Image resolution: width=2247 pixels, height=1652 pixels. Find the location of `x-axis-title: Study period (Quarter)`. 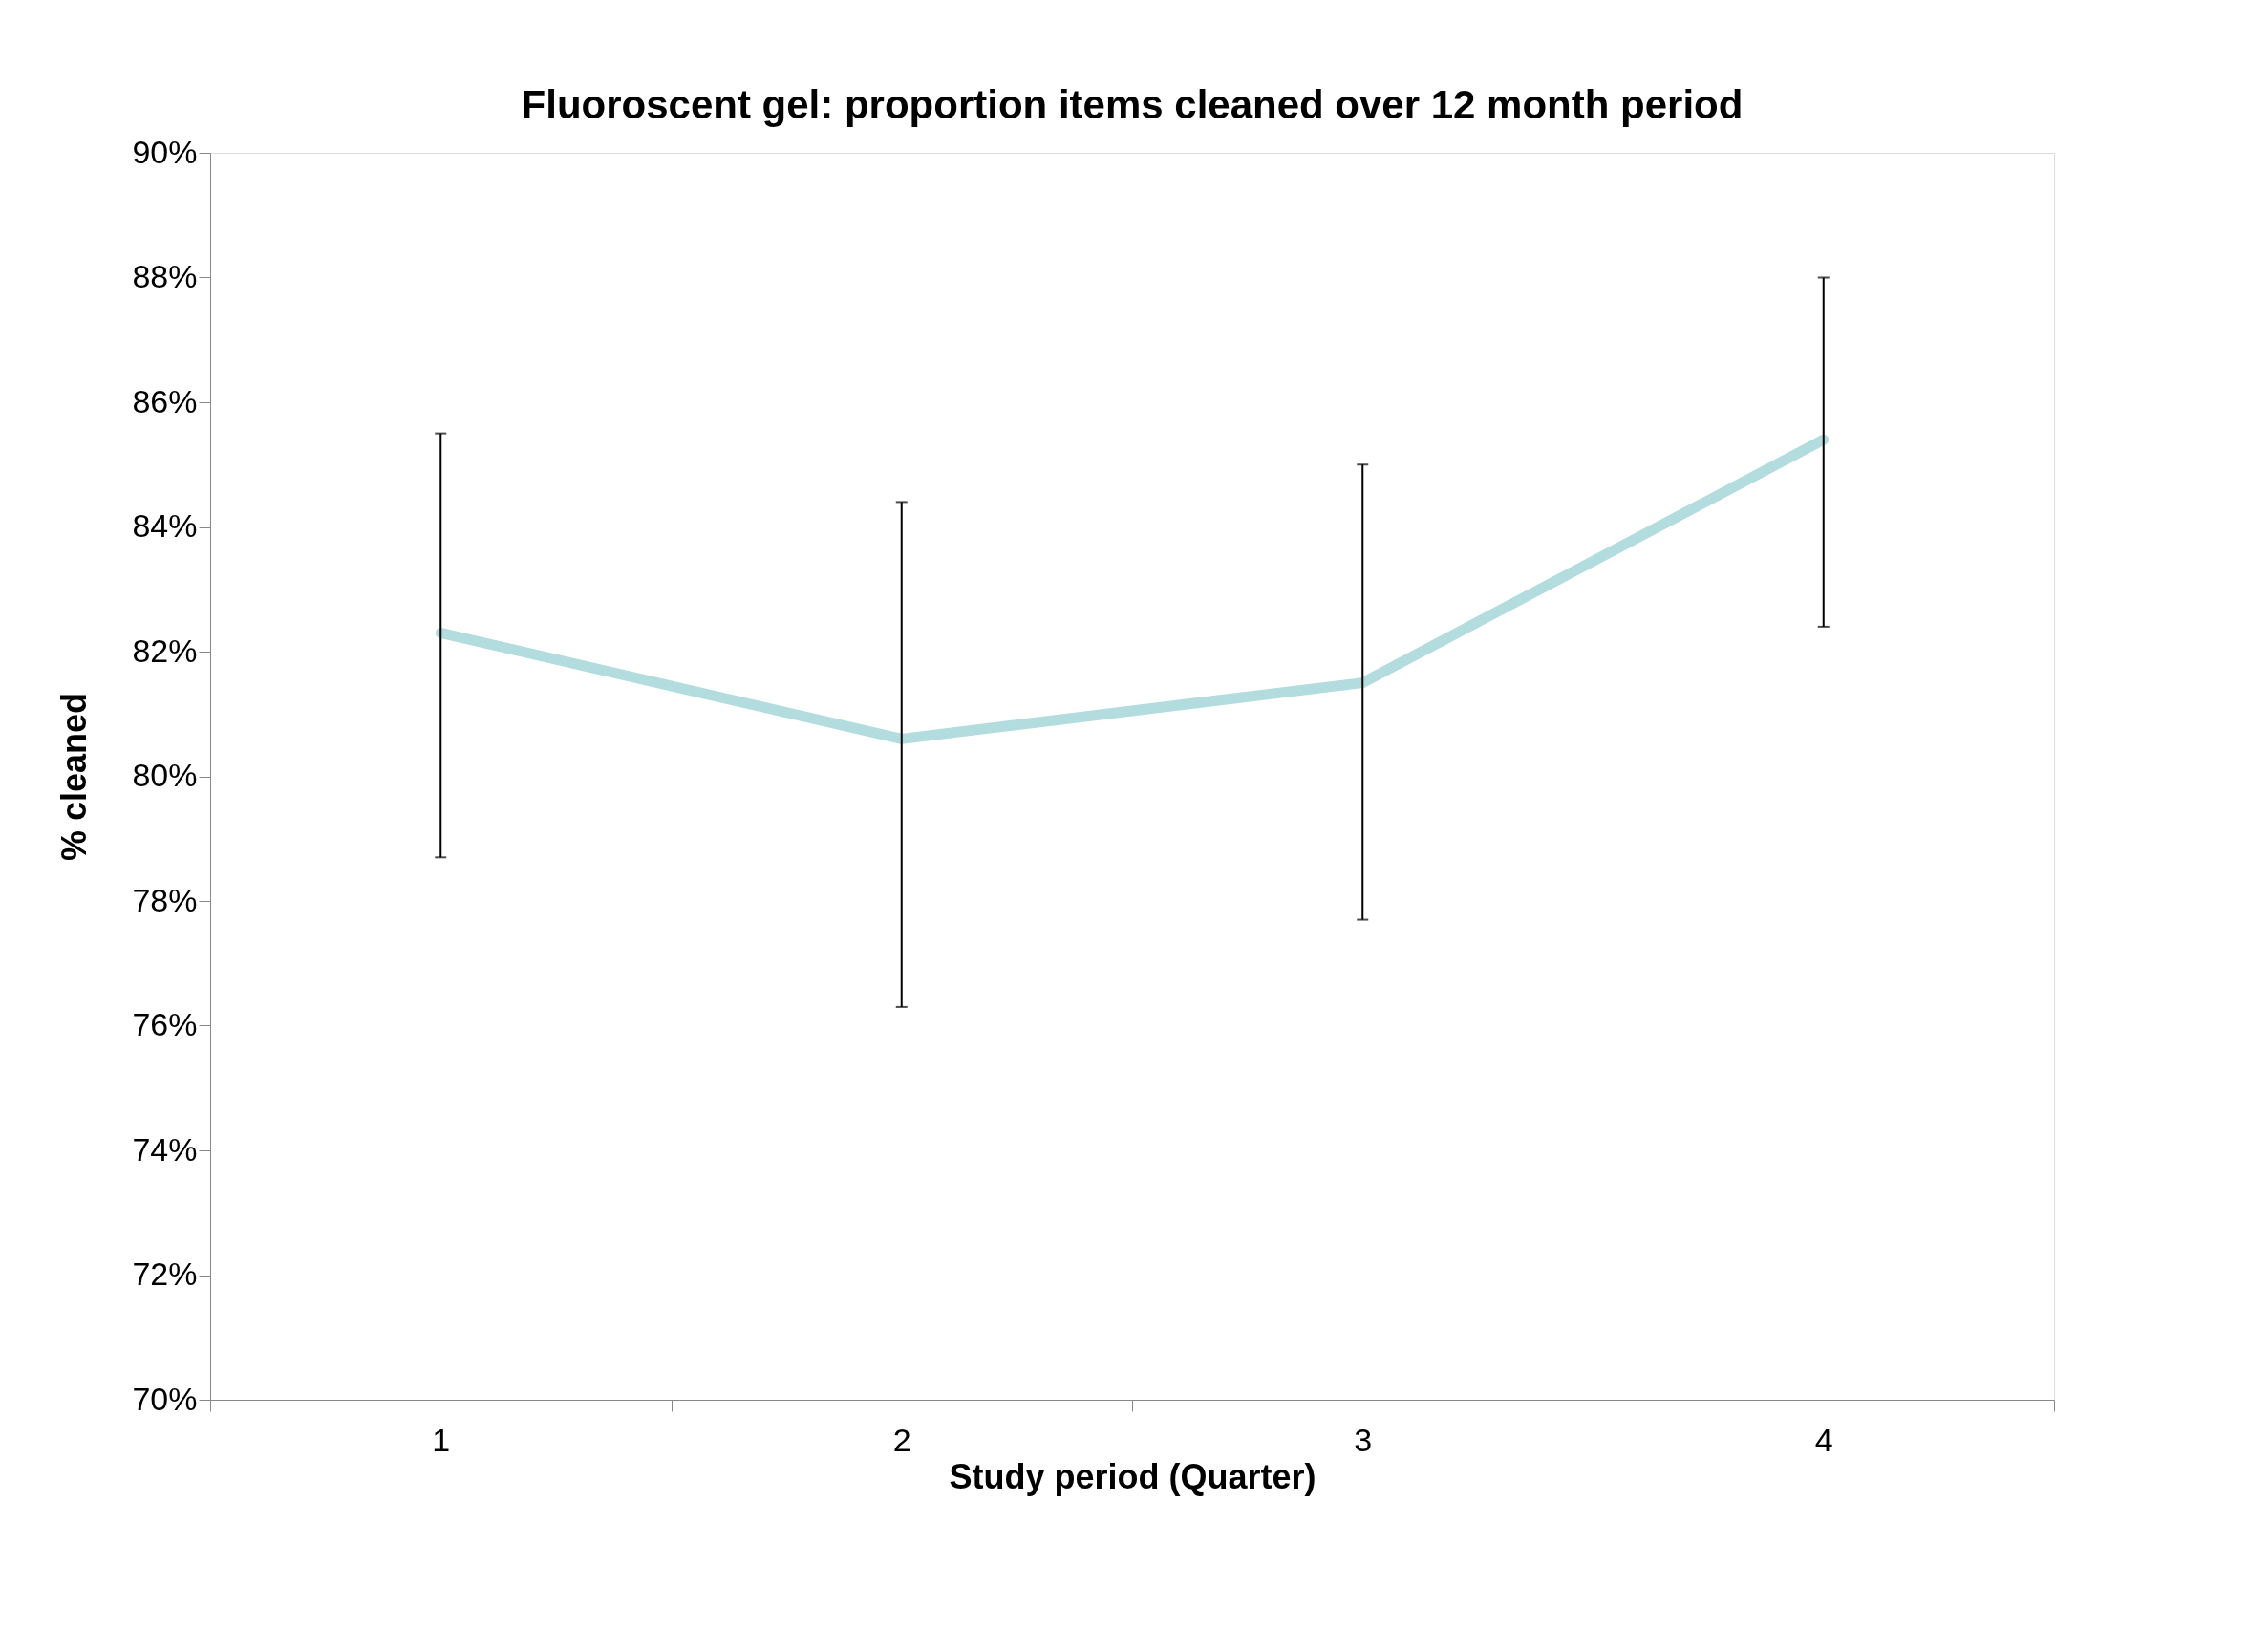

x-axis-title: Study period (Quarter) is located at coordinates (1132, 1476).